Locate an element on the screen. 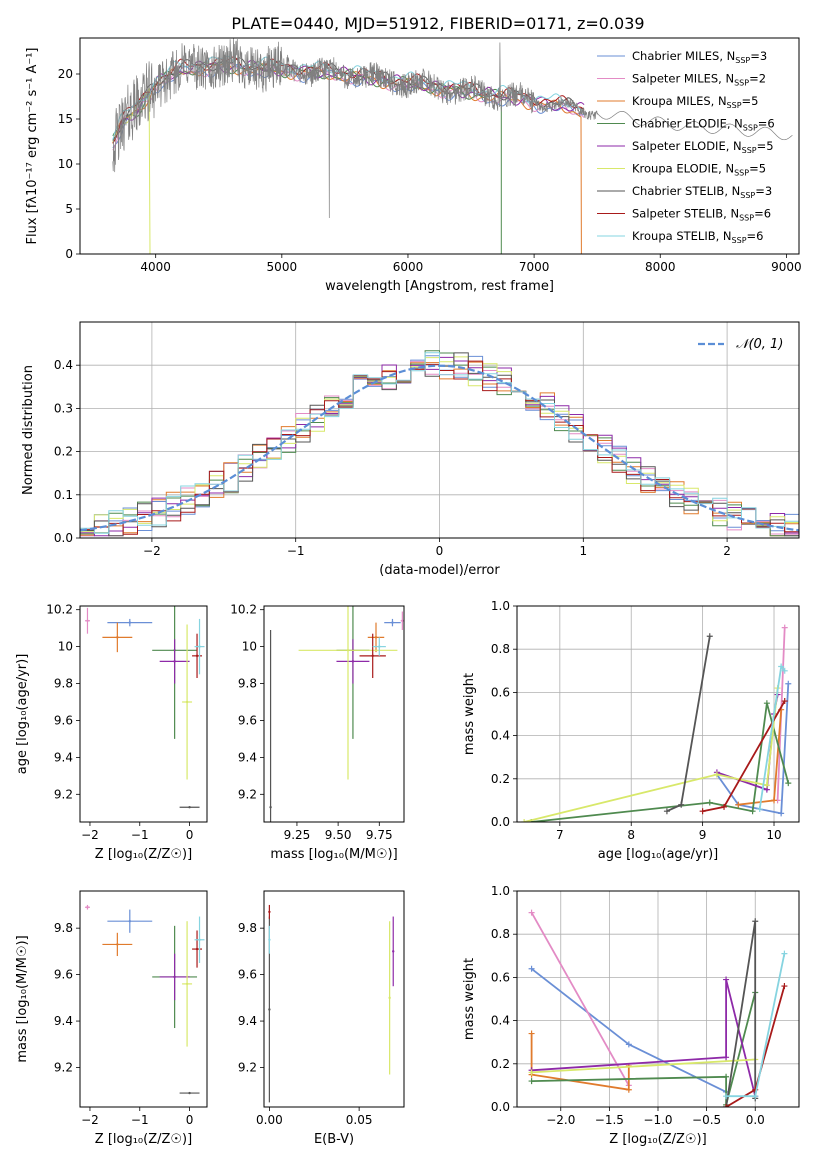 The width and height of the screenshot is (819, 1170). x-tick-label: 9.25 is located at coordinates (297, 835).